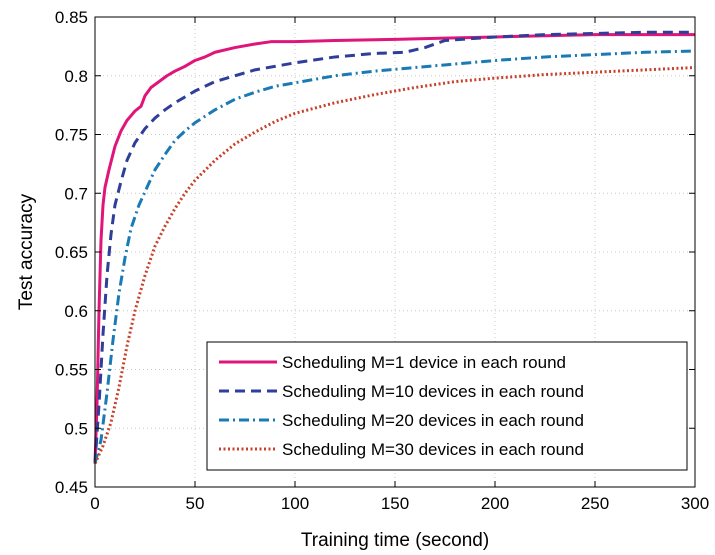 This screenshot has width=715, height=555. I want to click on x-tick-label: 100, so click(295, 503).